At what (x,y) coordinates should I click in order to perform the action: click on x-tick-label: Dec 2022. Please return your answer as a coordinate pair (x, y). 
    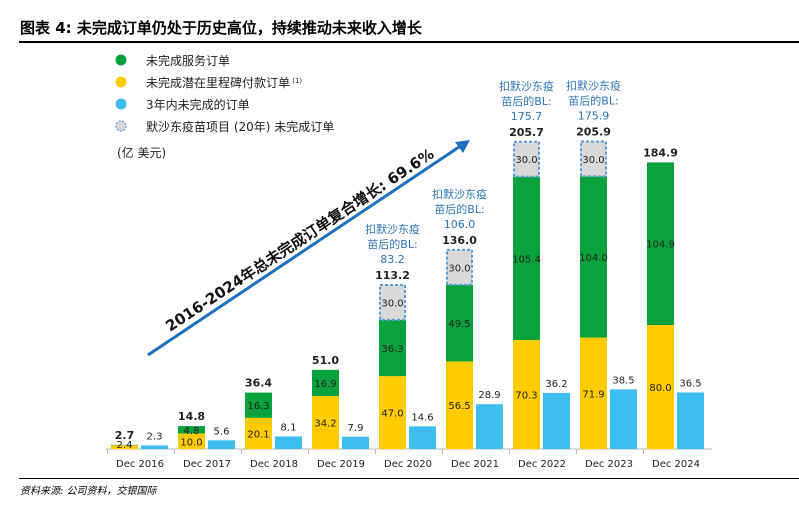
    Looking at the image, I should click on (542, 464).